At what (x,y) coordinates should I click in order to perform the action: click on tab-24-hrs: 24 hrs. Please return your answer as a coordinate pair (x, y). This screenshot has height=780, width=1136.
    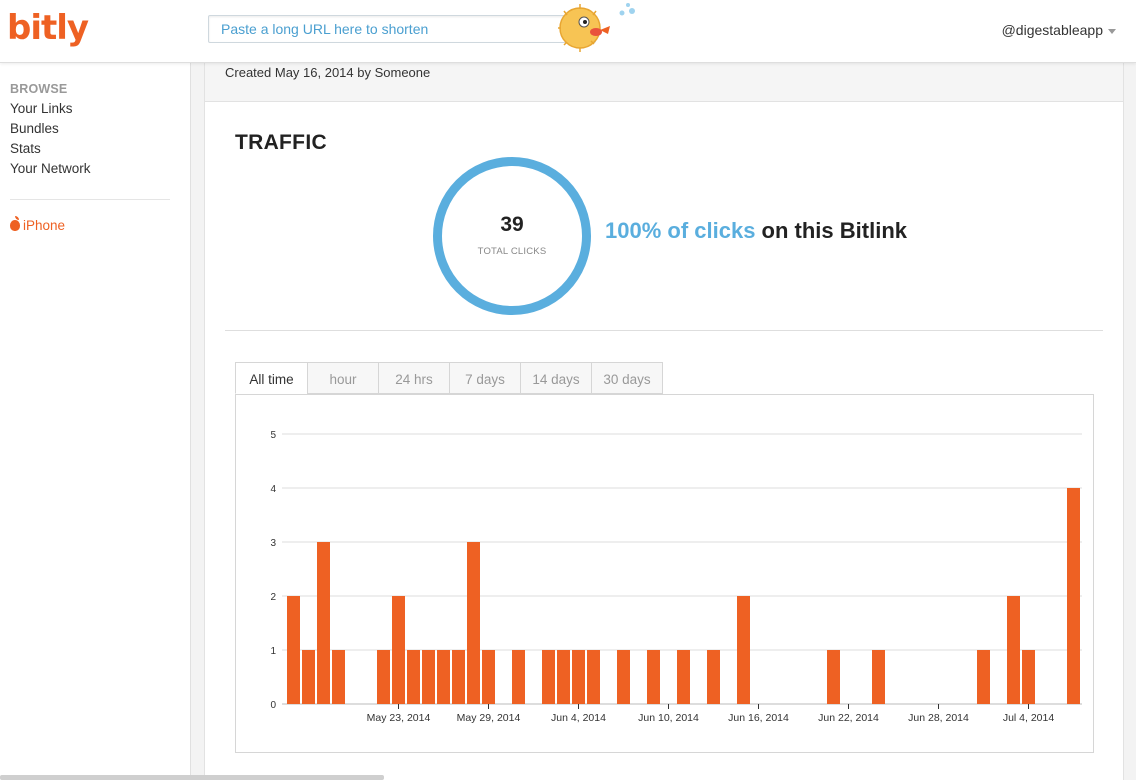
    Looking at the image, I should click on (413, 378).